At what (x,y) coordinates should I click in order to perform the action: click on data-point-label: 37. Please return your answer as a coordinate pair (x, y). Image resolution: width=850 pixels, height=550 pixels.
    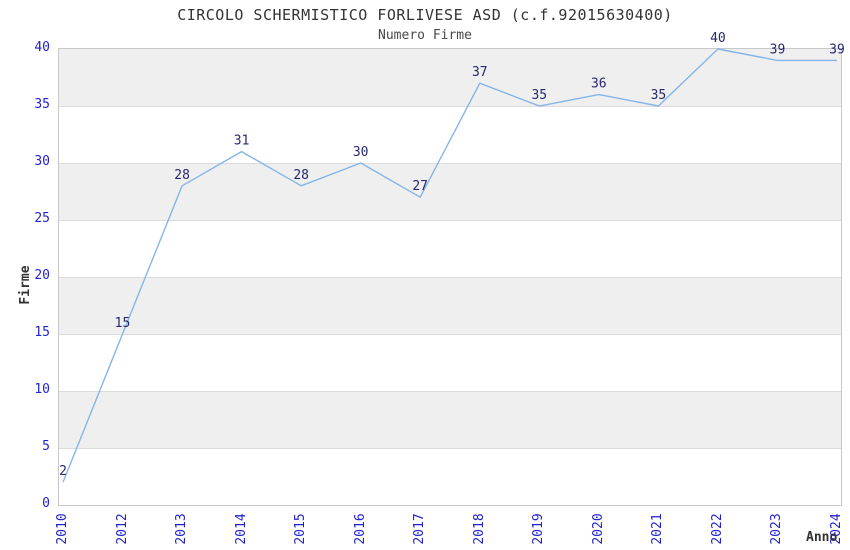
    Looking at the image, I should click on (480, 72).